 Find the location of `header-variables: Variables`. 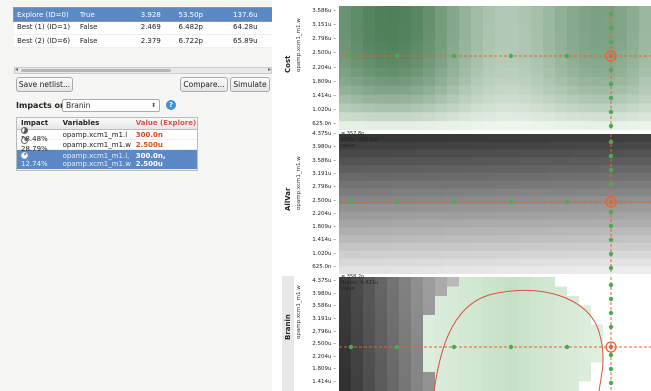

header-variables: Variables is located at coordinates (81, 123).